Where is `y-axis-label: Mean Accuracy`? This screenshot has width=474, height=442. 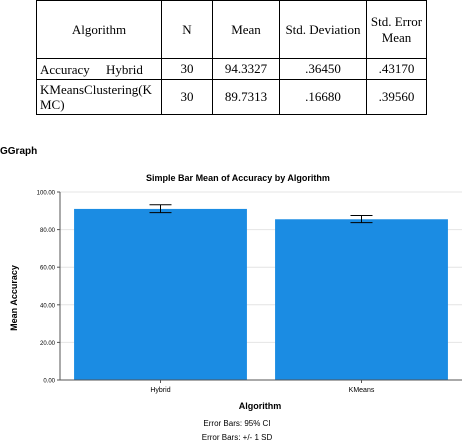
y-axis-label: Mean Accuracy is located at coordinates (14, 298).